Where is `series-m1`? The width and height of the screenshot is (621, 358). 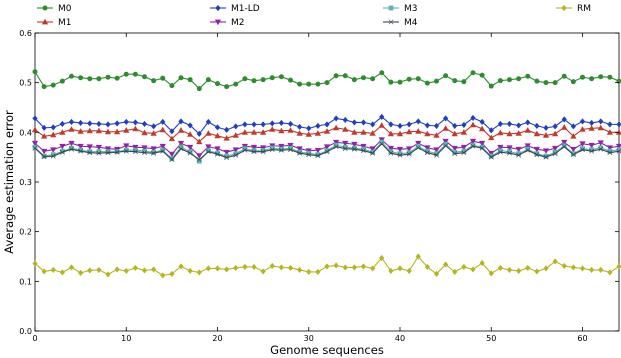 series-m1 is located at coordinates (326, 133).